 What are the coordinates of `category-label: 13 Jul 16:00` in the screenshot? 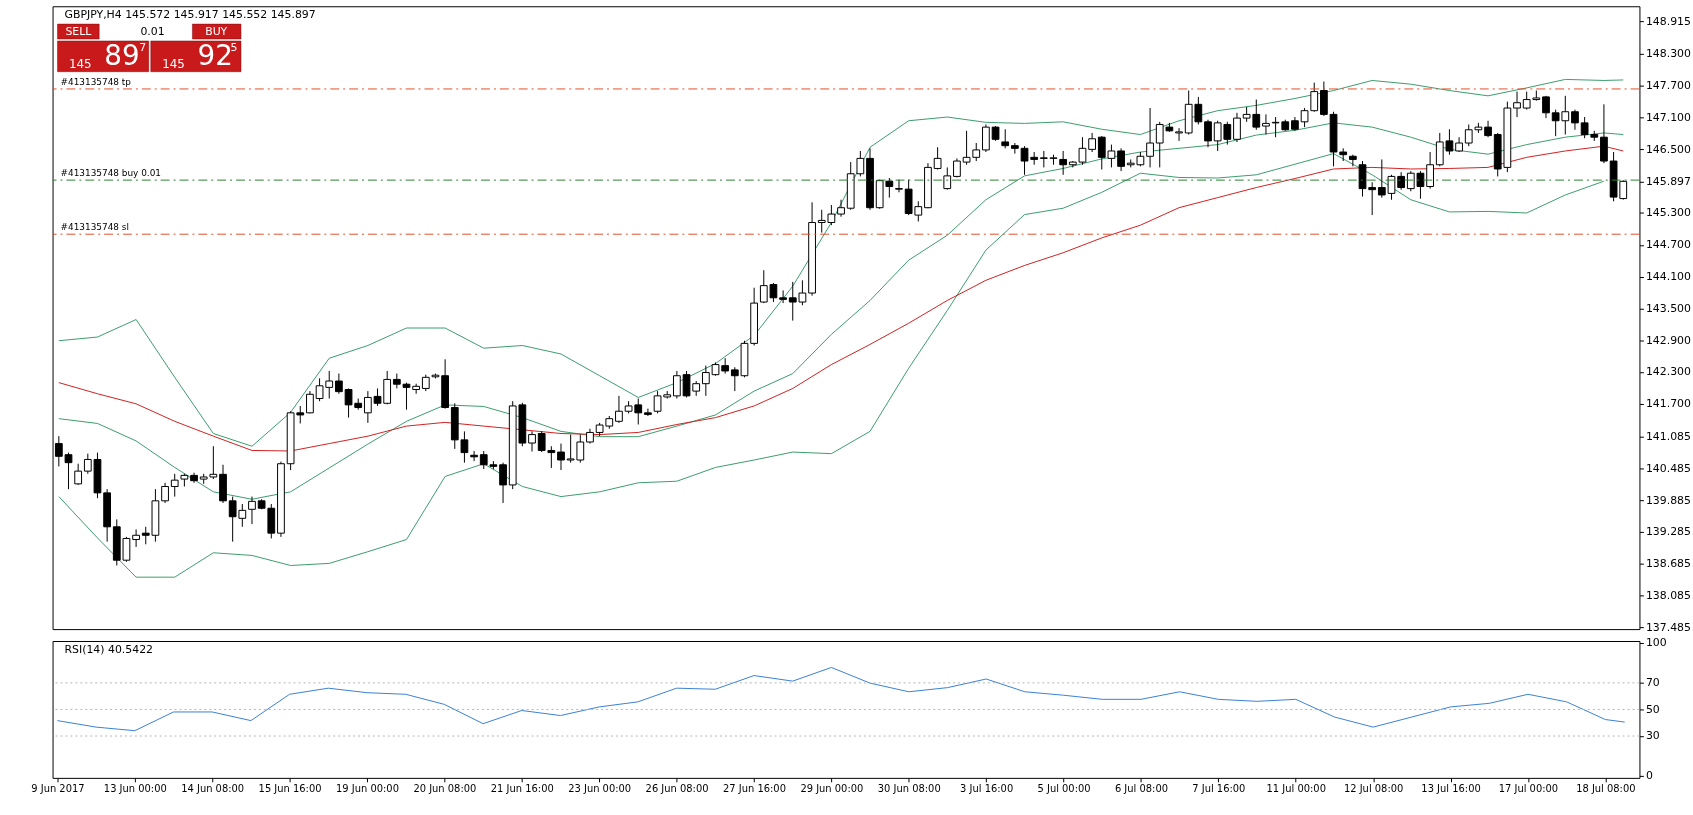 It's located at (1451, 789).